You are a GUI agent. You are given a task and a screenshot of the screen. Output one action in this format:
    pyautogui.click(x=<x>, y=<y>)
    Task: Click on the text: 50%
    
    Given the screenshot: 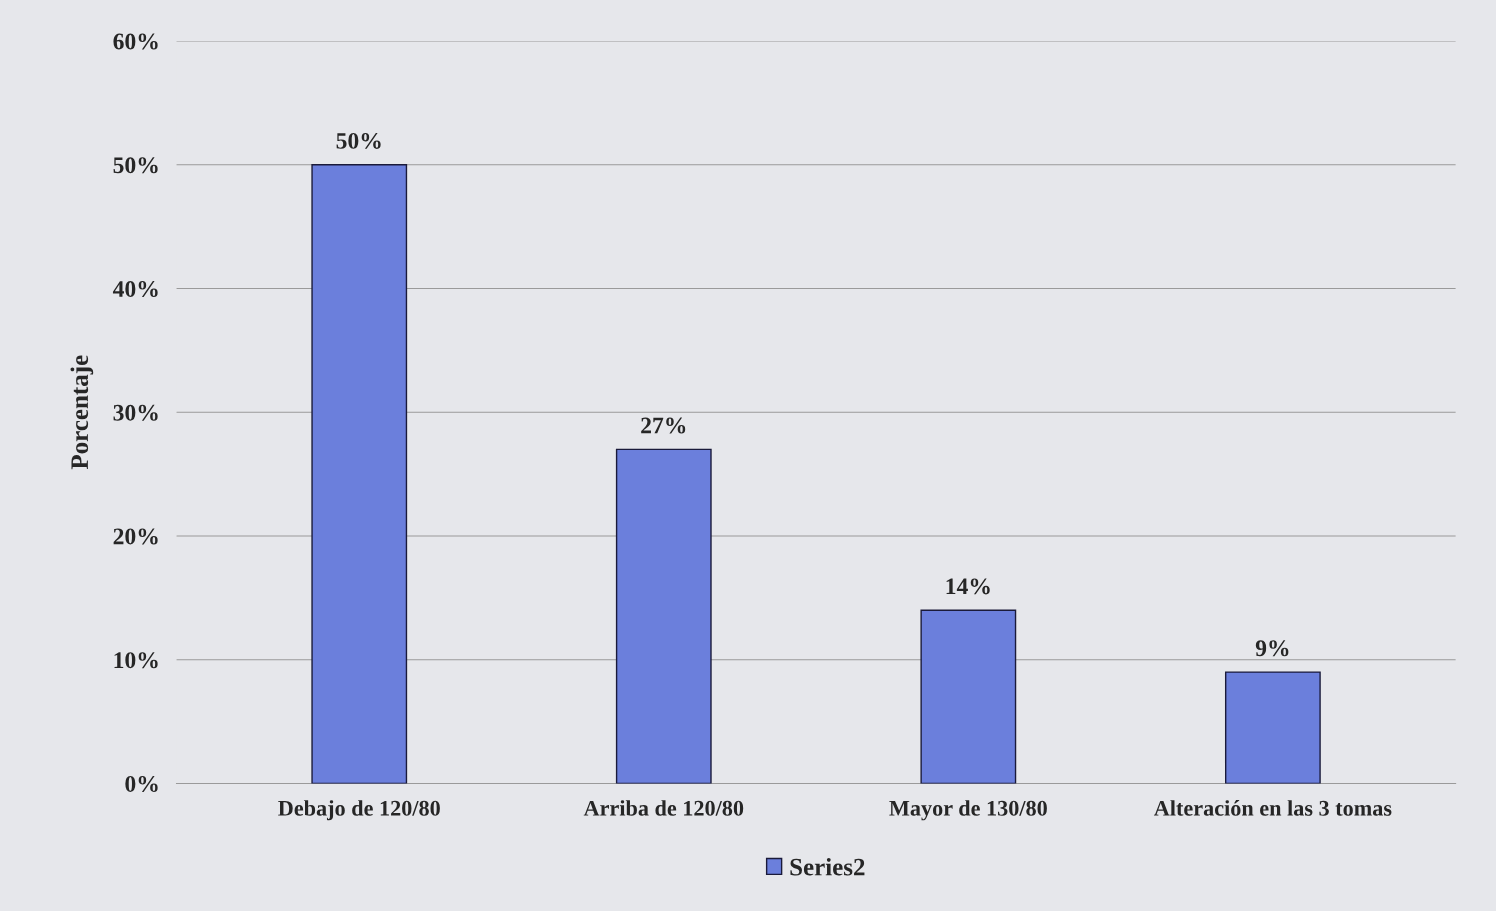 What is the action you would take?
    pyautogui.click(x=358, y=140)
    